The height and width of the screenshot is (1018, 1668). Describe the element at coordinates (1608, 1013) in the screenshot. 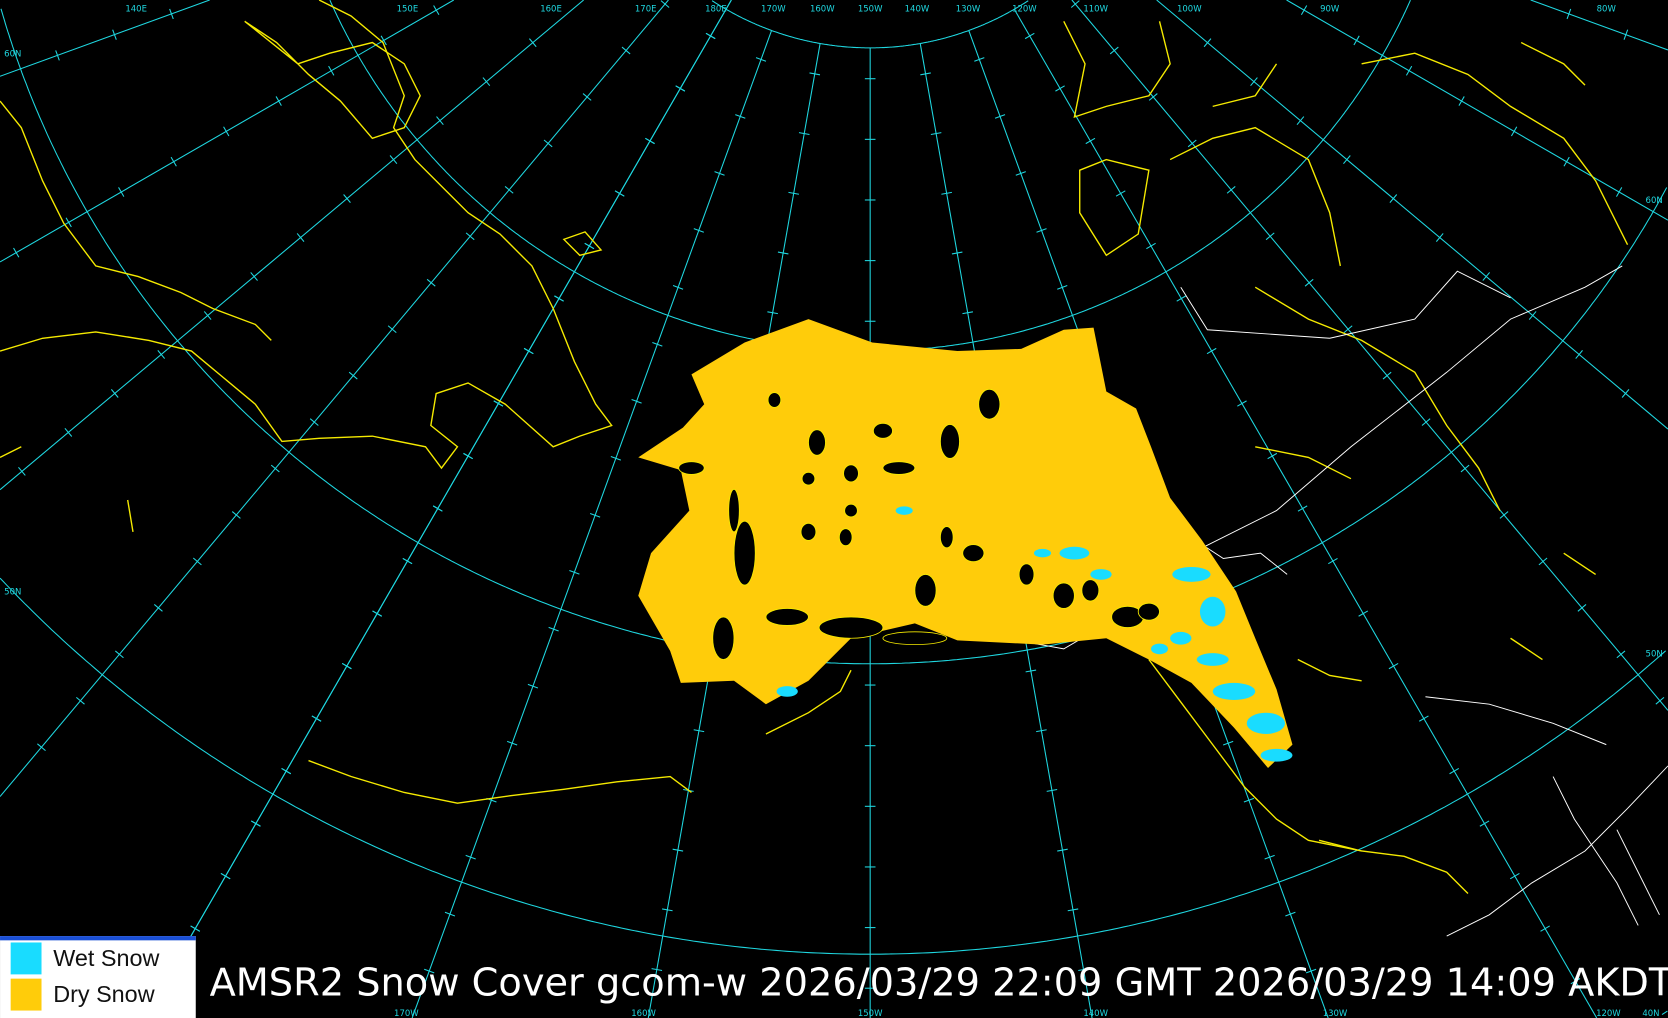

I see `graticule-label: 120W` at that location.